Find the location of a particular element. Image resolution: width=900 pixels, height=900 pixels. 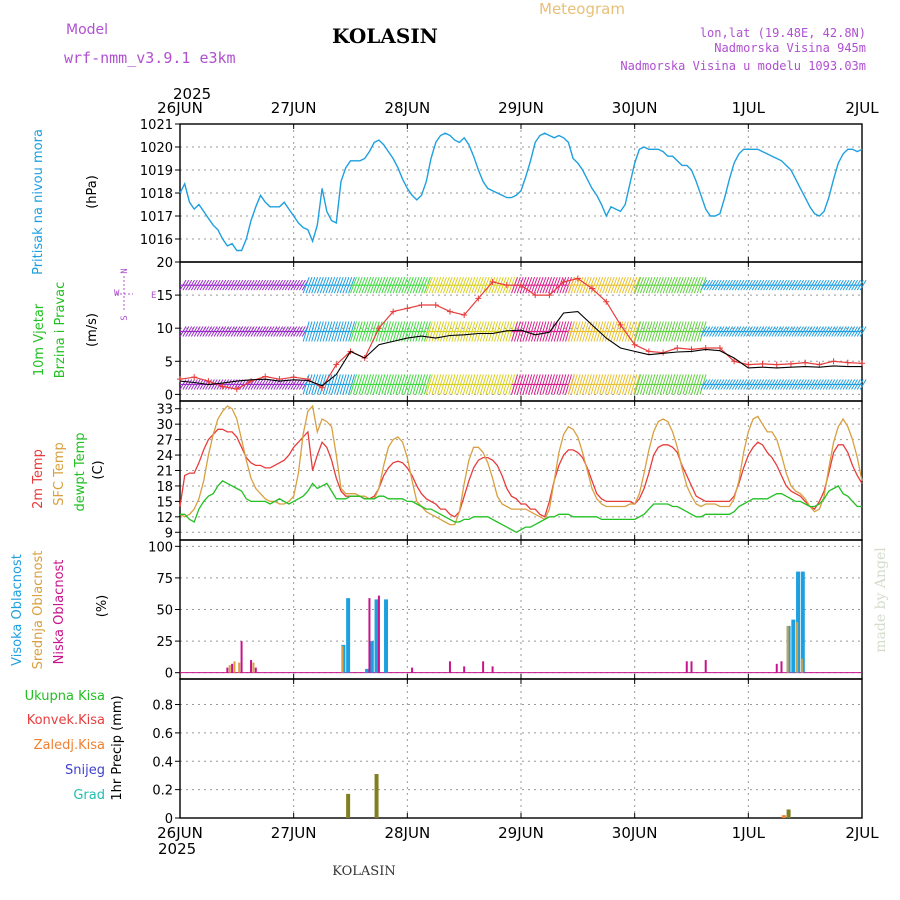

precip-panel: 0 0.2 0.4 0.6 0.8 is located at coordinates (507, 752).